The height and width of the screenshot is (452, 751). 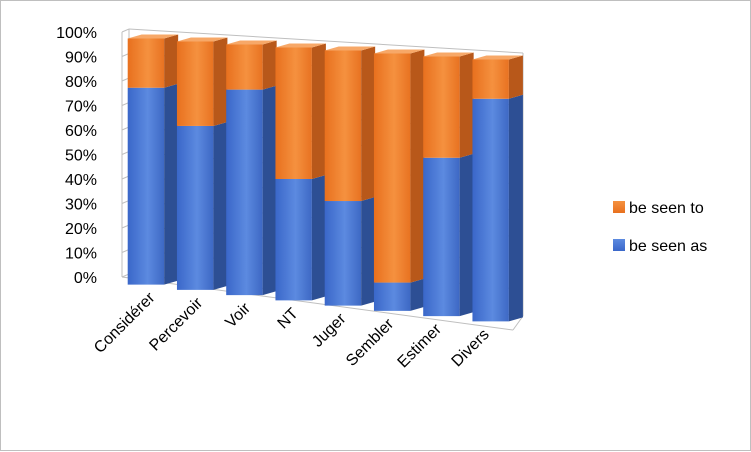 I want to click on legend: be seen to be seen as, so click(x=660, y=227).